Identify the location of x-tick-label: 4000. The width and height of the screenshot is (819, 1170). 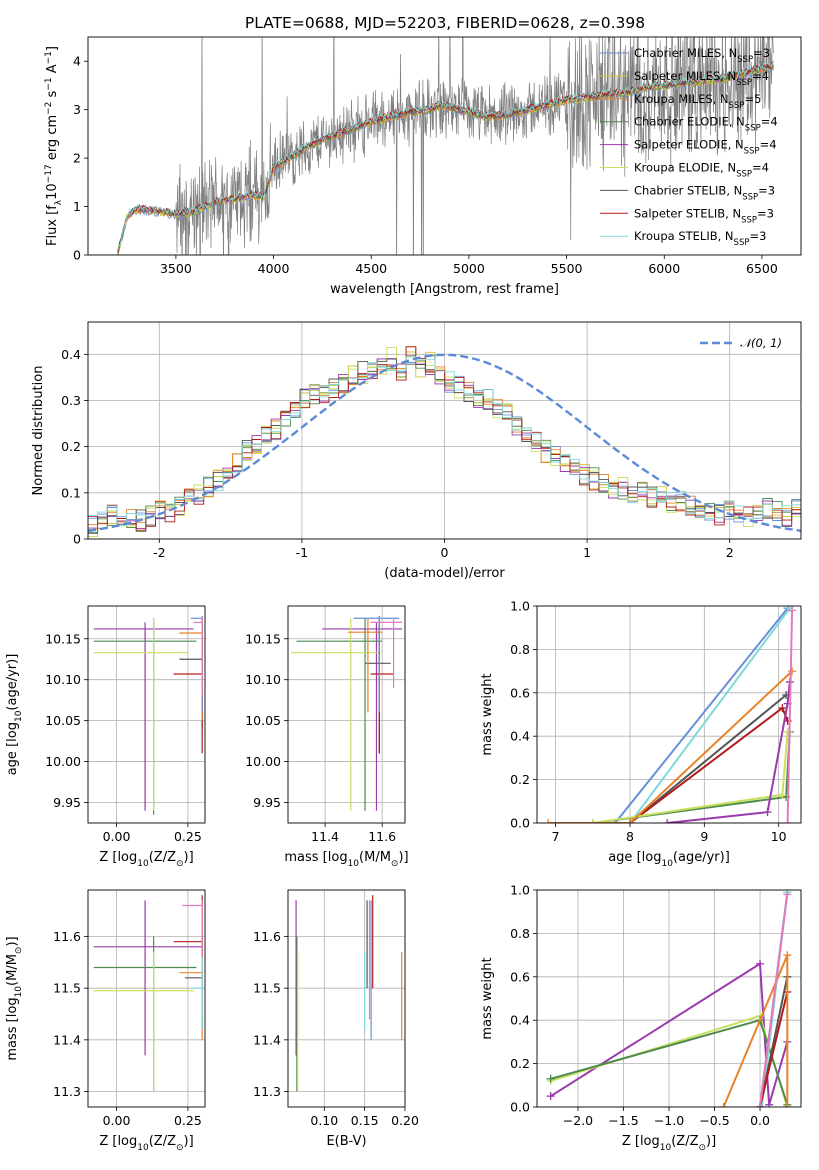
(274, 268).